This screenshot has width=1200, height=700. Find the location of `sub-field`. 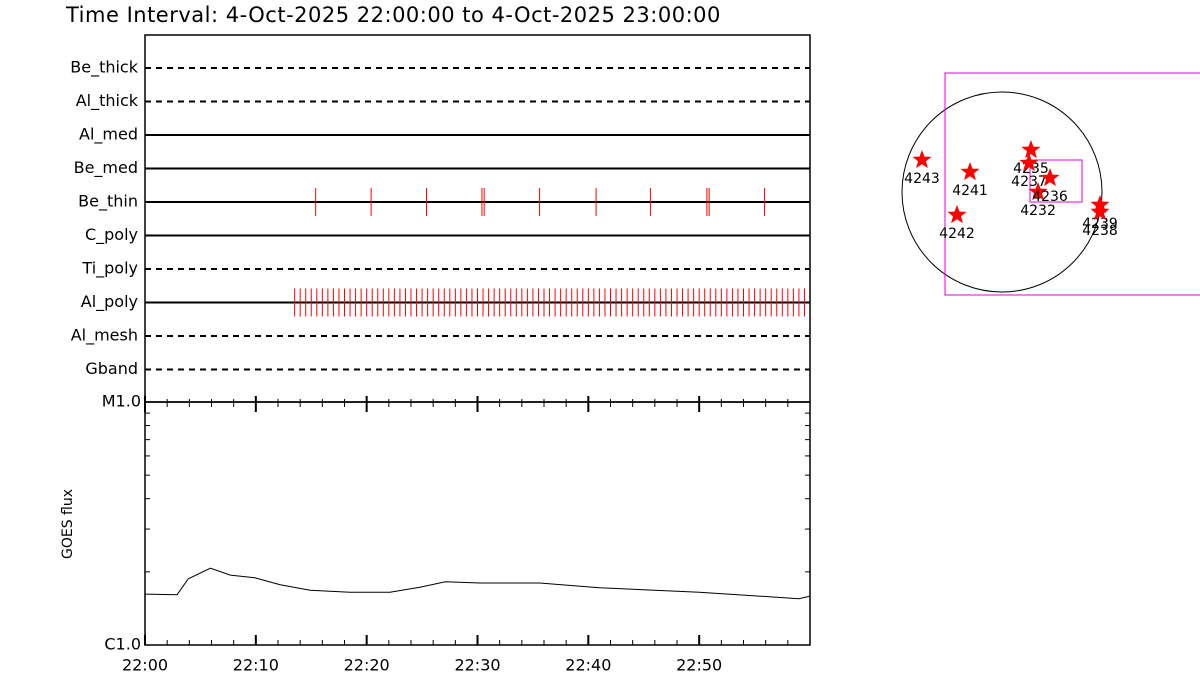

sub-field is located at coordinates (1056, 181).